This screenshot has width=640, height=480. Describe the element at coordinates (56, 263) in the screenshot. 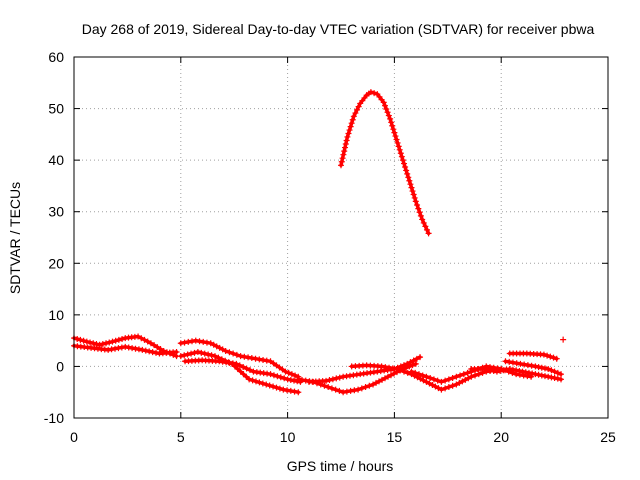

I see `y-tick-label: 20` at that location.